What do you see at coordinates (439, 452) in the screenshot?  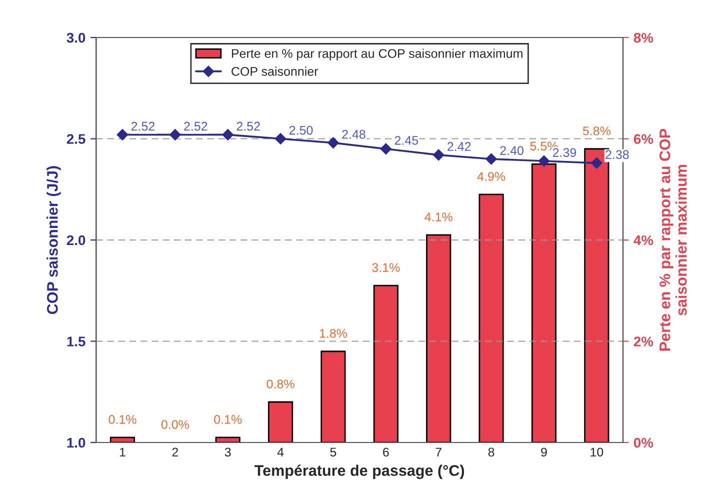 I see `x-tick-label: 7` at bounding box center [439, 452].